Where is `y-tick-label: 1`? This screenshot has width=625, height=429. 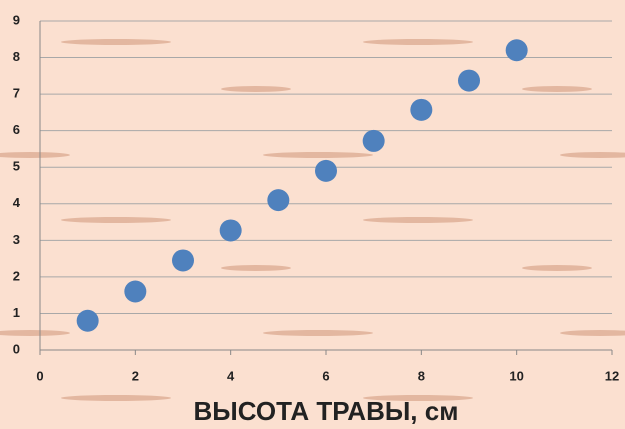
y-tick-label: 1 is located at coordinates (16, 312).